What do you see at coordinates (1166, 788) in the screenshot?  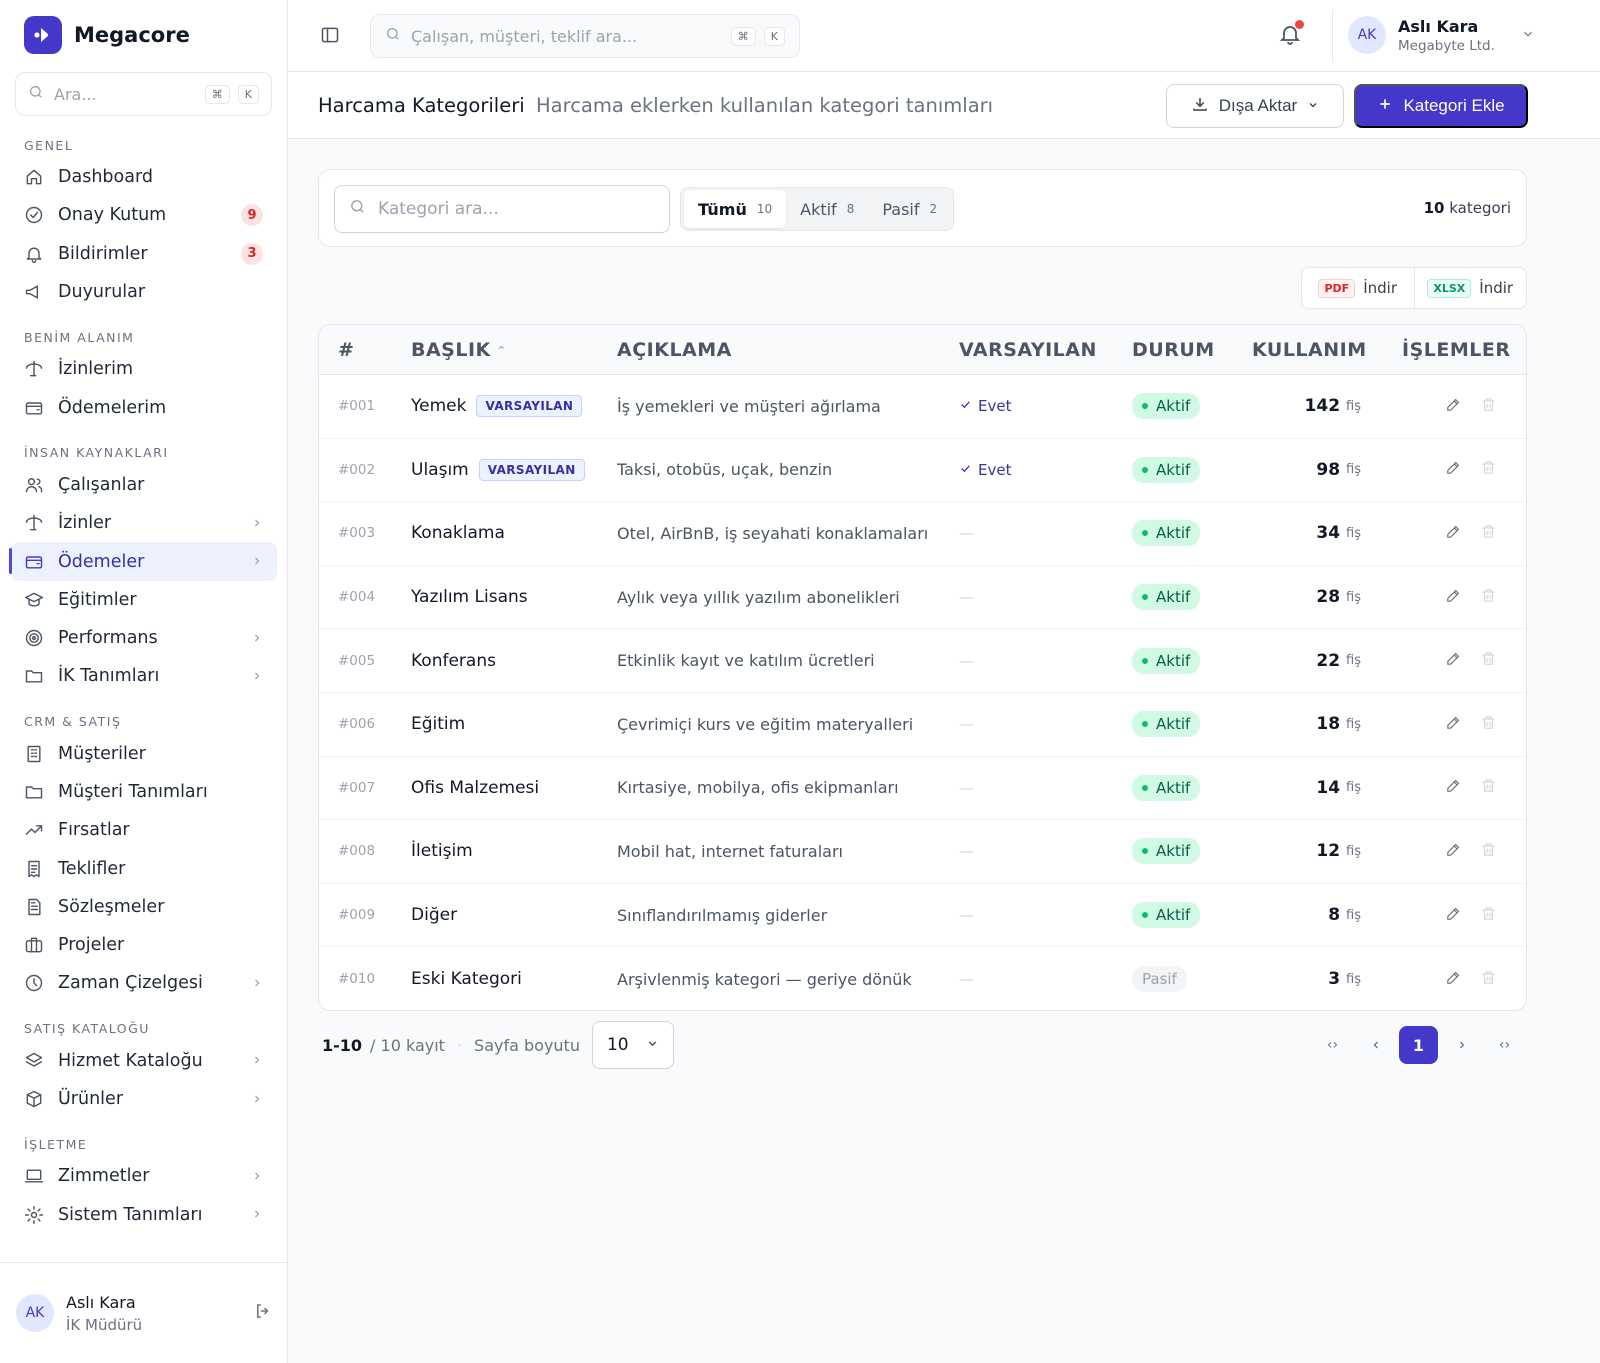 I see `row-status: Aktif` at bounding box center [1166, 788].